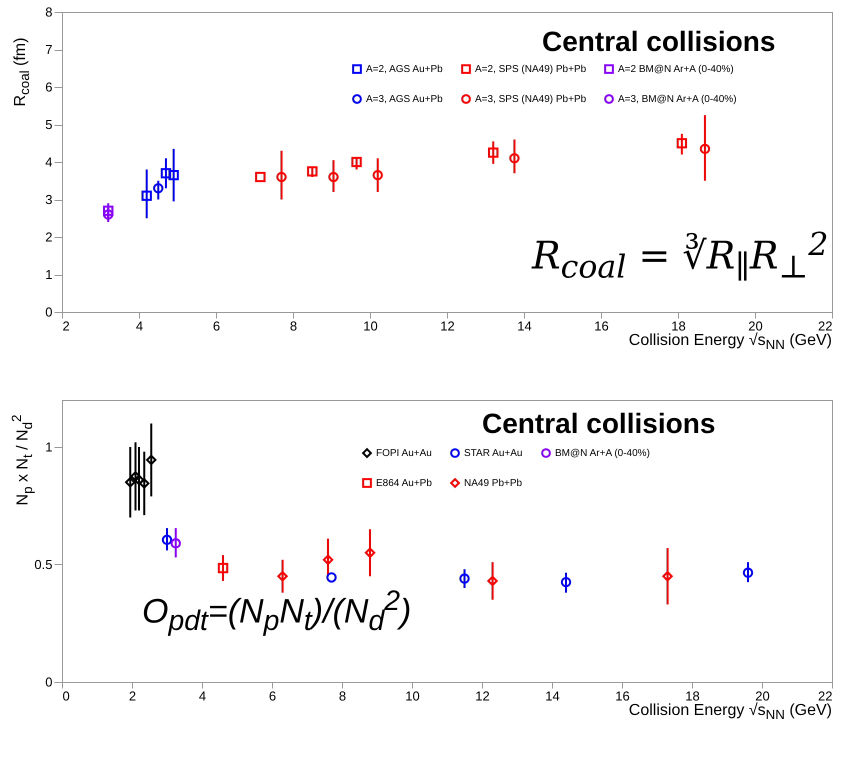  What do you see at coordinates (405, 70) in the screenshot?
I see `legend-label: A=2, AGS Au+Pb` at bounding box center [405, 70].